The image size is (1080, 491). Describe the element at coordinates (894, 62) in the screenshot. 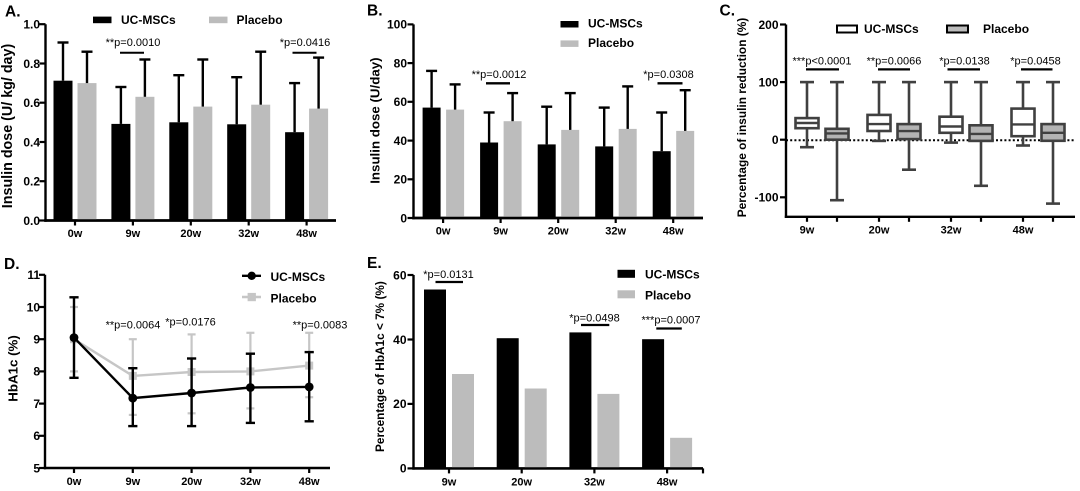

I see `svg-text: **p=0.0066` at that location.